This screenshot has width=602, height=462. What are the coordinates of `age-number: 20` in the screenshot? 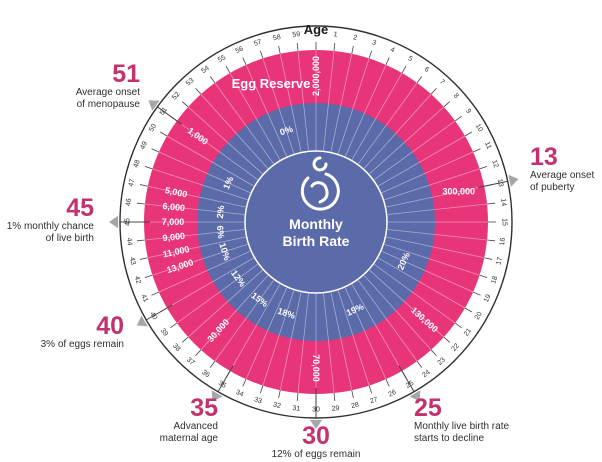 It's located at (479, 316).